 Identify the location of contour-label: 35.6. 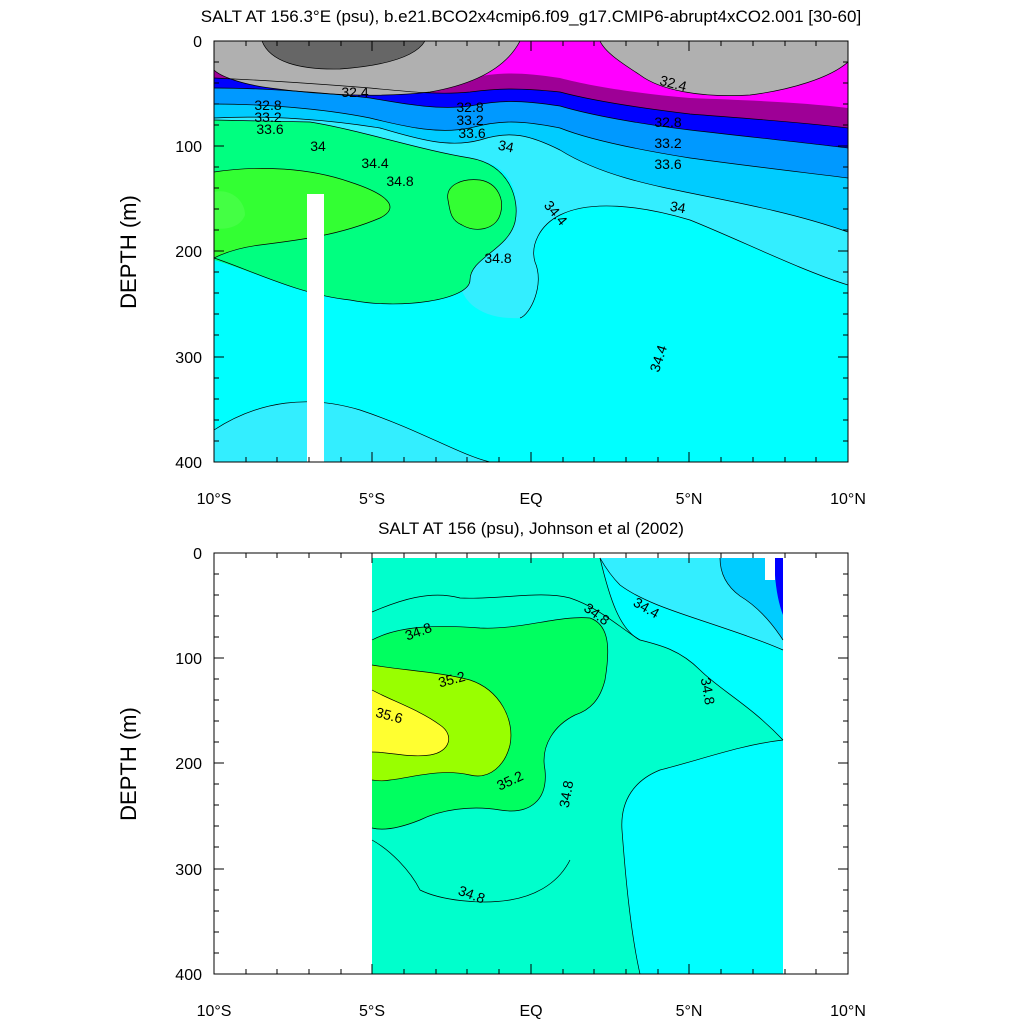
(389, 715).